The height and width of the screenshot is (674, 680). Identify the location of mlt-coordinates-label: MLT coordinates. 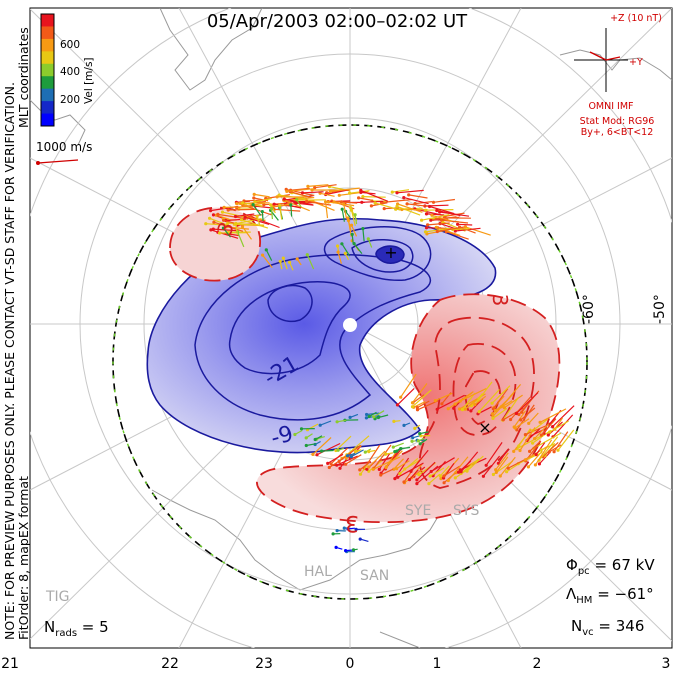
(23, 77).